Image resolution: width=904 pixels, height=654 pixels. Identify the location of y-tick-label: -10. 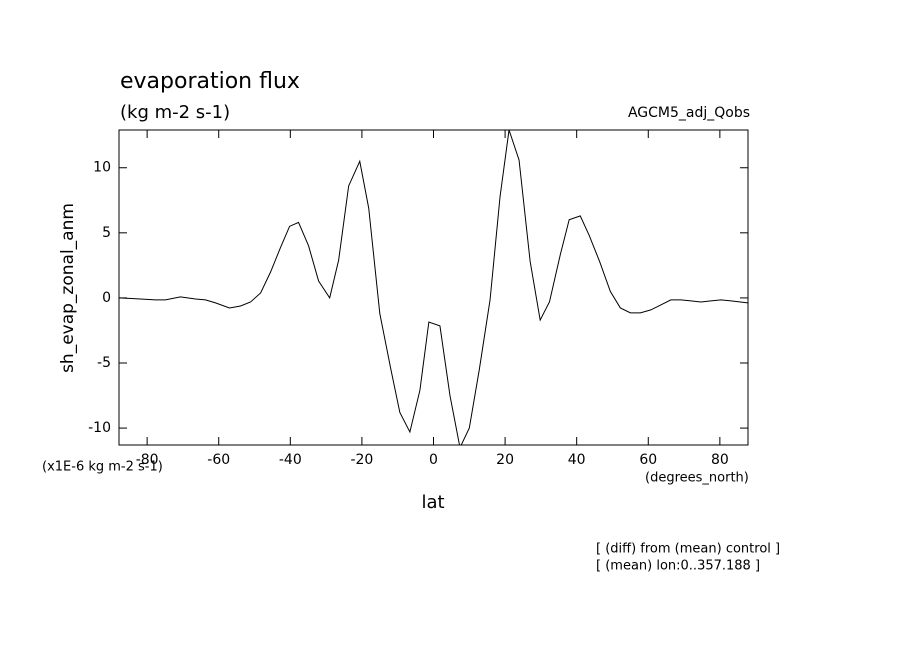
(99, 428).